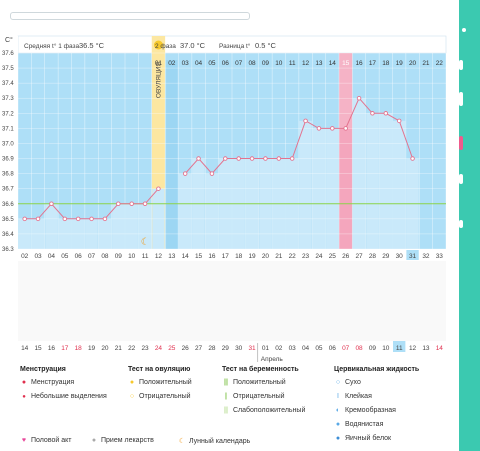  Describe the element at coordinates (145, 242) in the screenshot. I see `moon-icon: ☾` at that location.